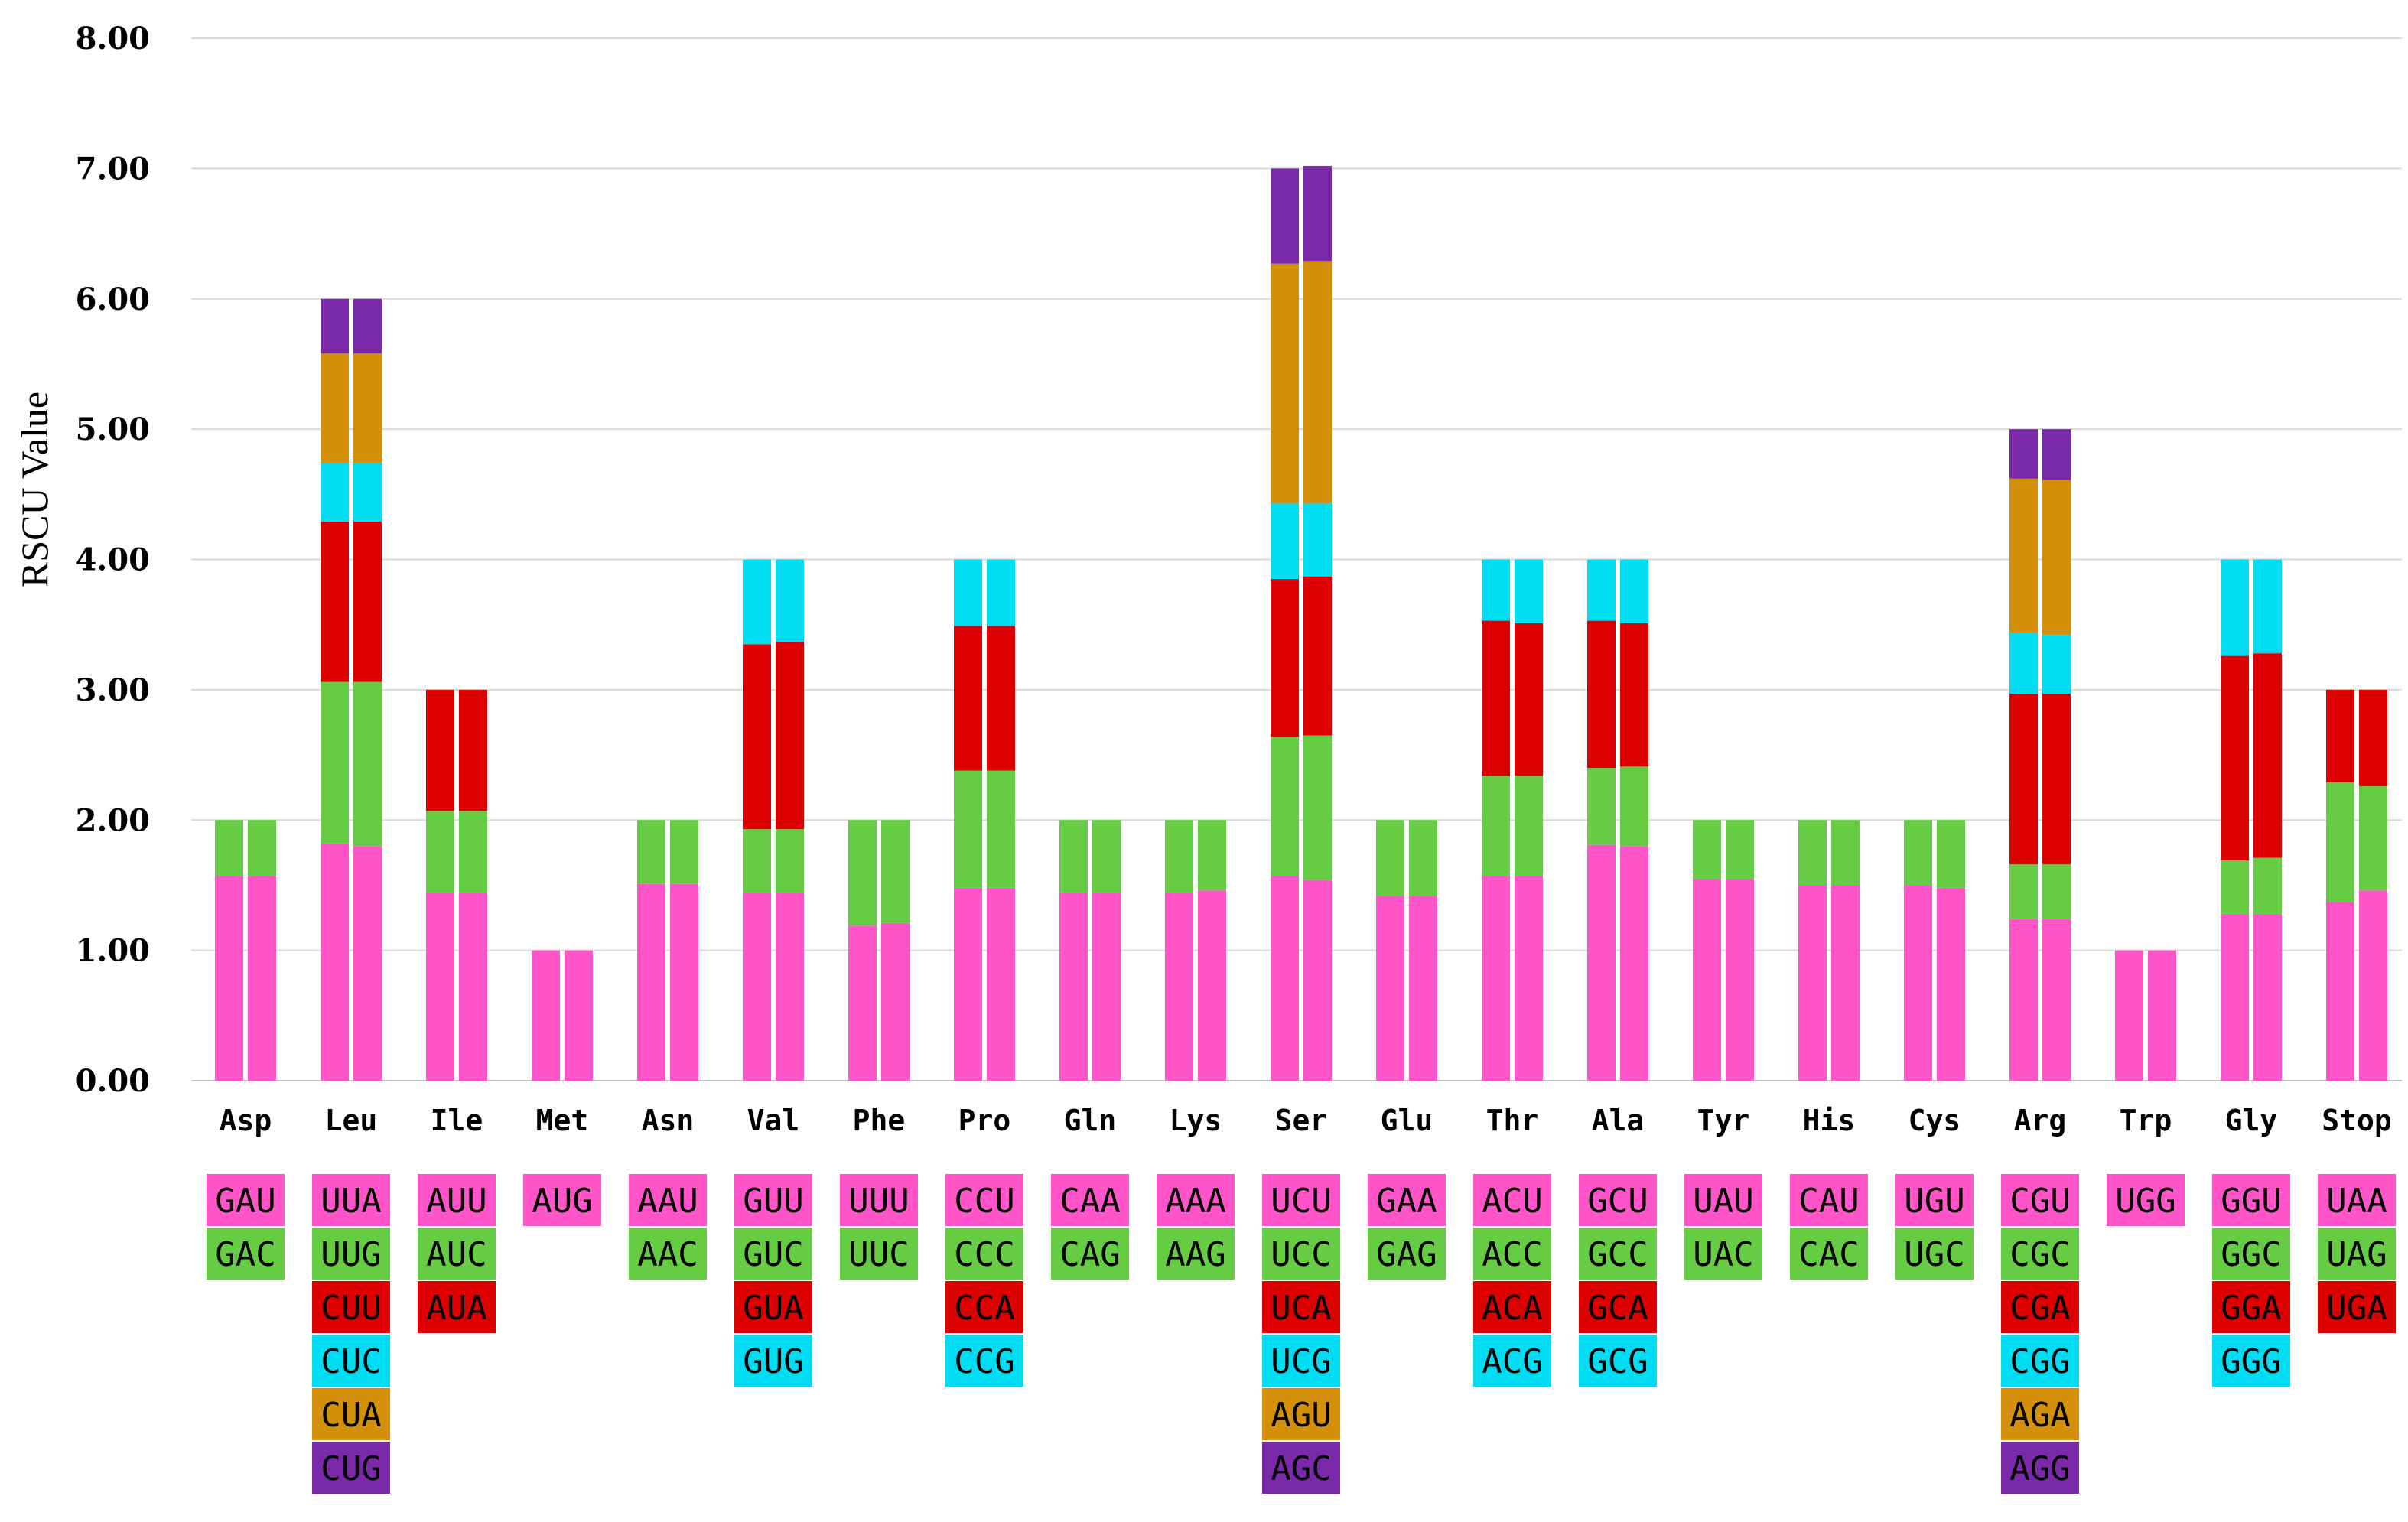 The width and height of the screenshot is (2408, 1522). Describe the element at coordinates (895, 871) in the screenshot. I see `bar-segment-phe-uuc` at that location.